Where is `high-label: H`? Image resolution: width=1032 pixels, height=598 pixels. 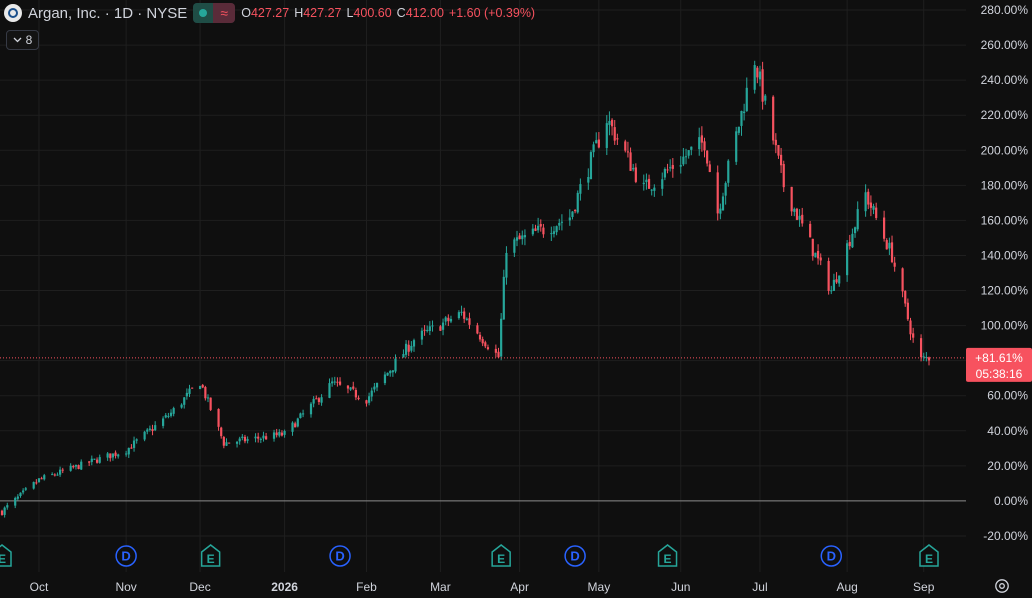 high-label: H is located at coordinates (299, 13).